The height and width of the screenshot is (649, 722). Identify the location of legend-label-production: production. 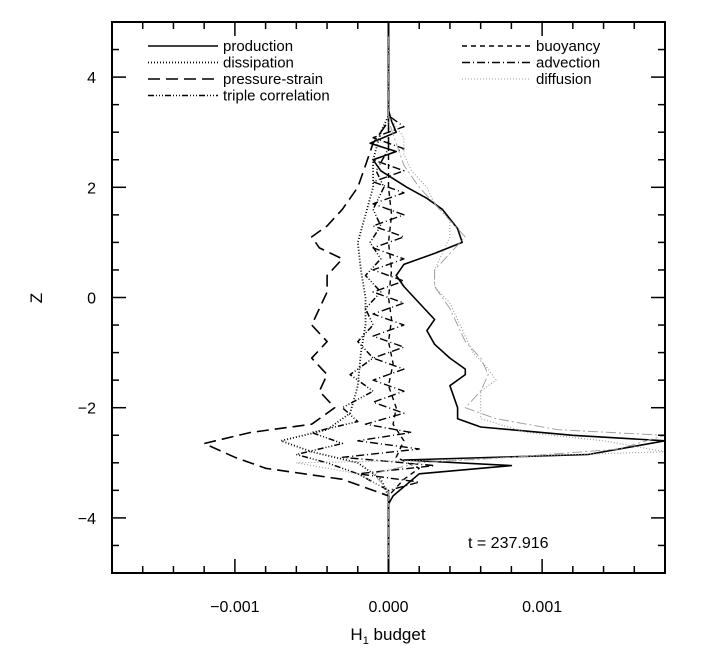
(258, 46).